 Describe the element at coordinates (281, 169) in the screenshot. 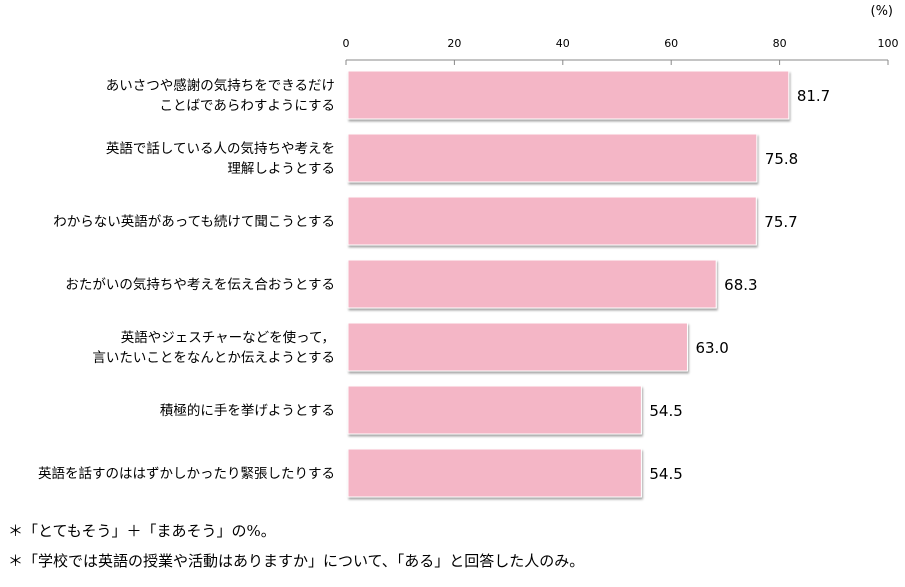

I see `category-label: 理解しようとする` at that location.